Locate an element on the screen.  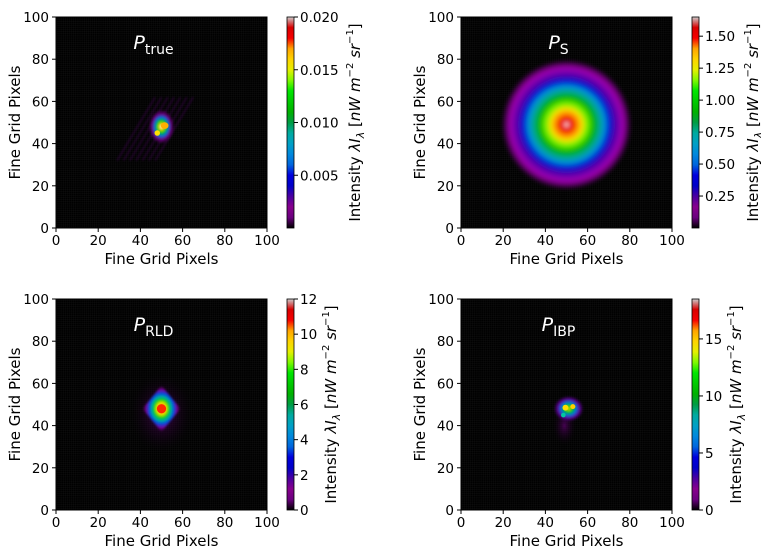
source-core is located at coordinates (161, 409).